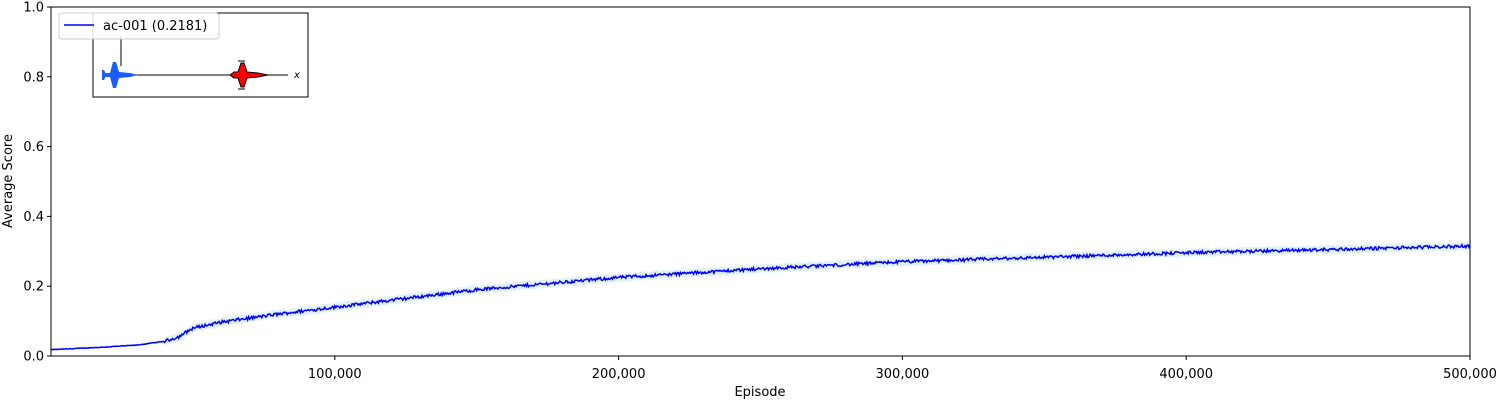 The image size is (1500, 400). What do you see at coordinates (33, 287) in the screenshot?
I see `y-tick-label: 0.2` at bounding box center [33, 287].